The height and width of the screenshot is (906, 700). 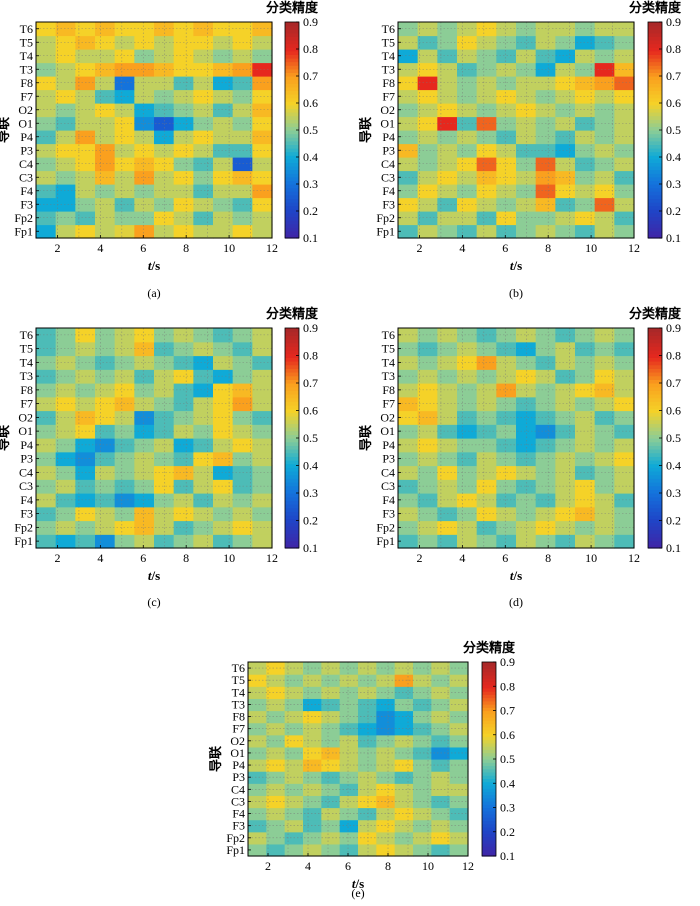 What do you see at coordinates (310, 103) in the screenshot?
I see `colorbar-tick-label: 0.6` at bounding box center [310, 103].